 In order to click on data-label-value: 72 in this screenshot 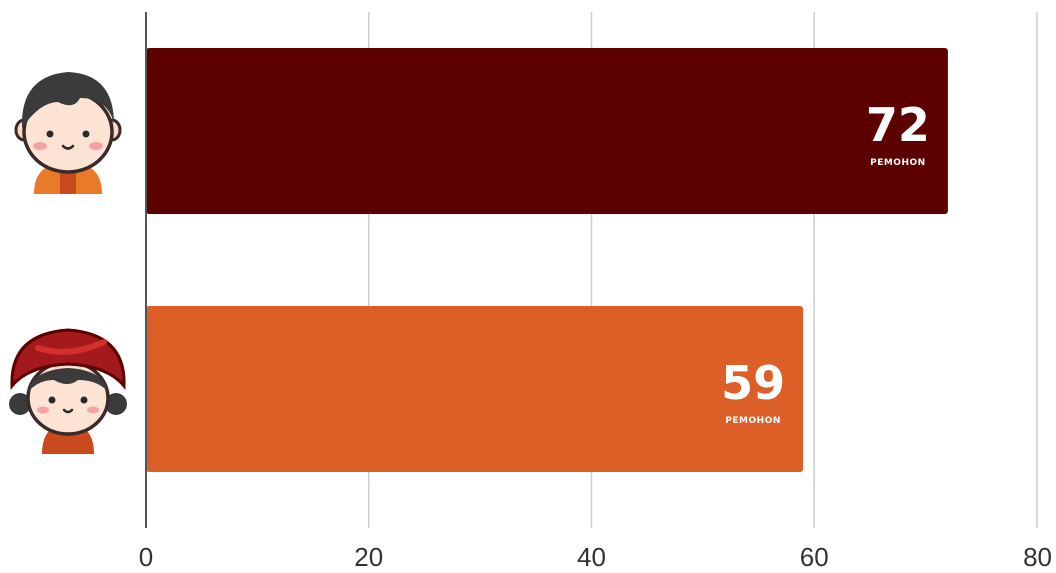, I will do `click(898, 125)`.